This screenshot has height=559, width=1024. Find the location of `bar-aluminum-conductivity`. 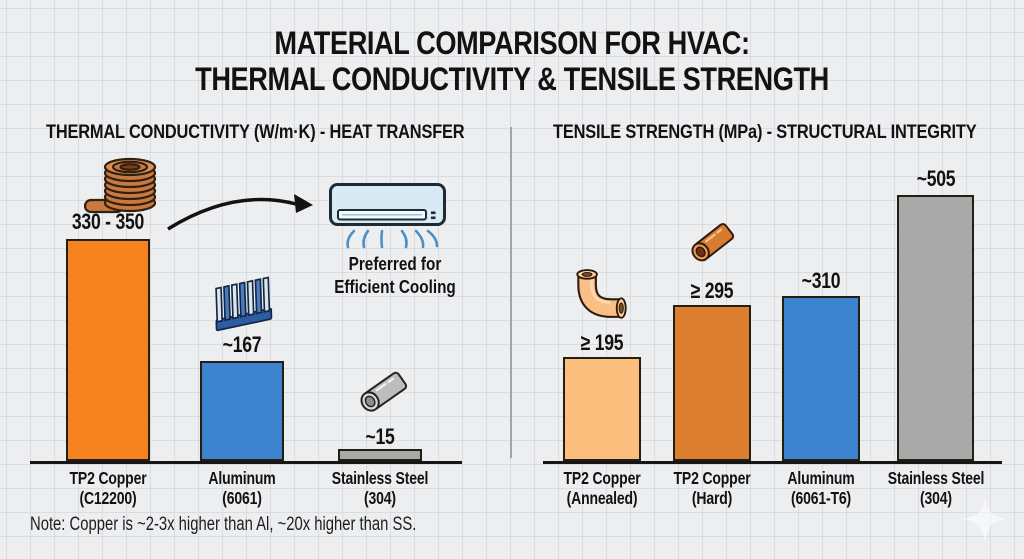

bar-aluminum-conductivity is located at coordinates (242, 411).